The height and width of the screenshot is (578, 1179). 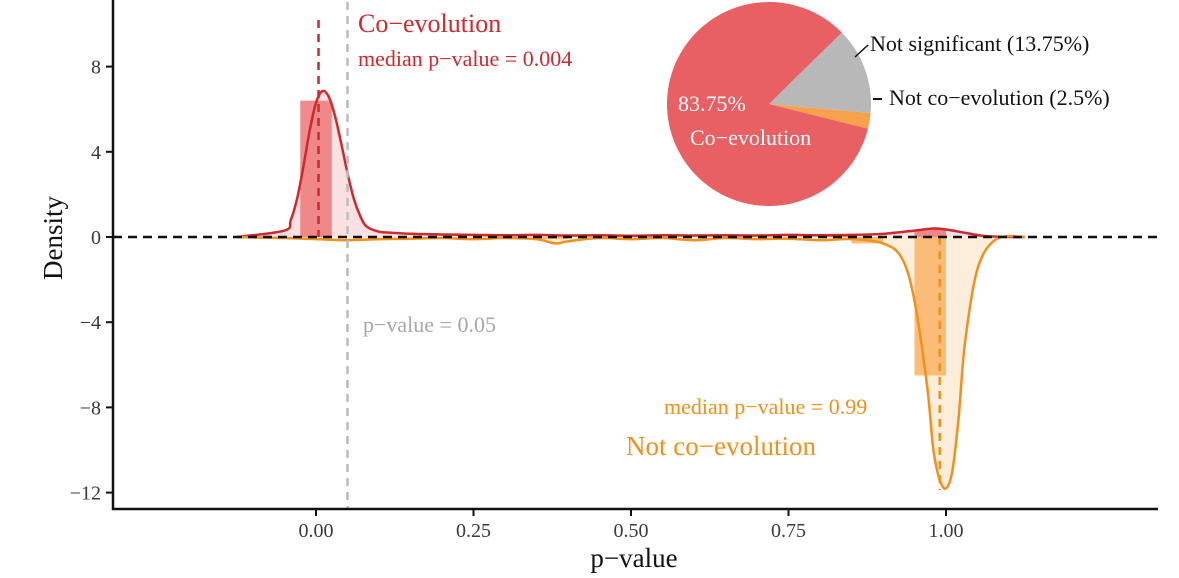 I want to click on y-tick-label: −4, so click(x=90, y=323).